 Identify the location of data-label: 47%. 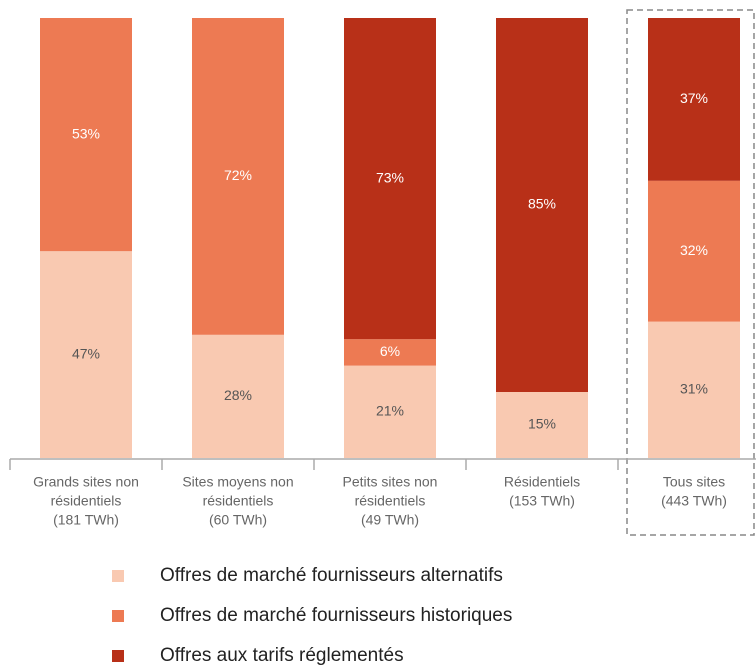
(86, 353).